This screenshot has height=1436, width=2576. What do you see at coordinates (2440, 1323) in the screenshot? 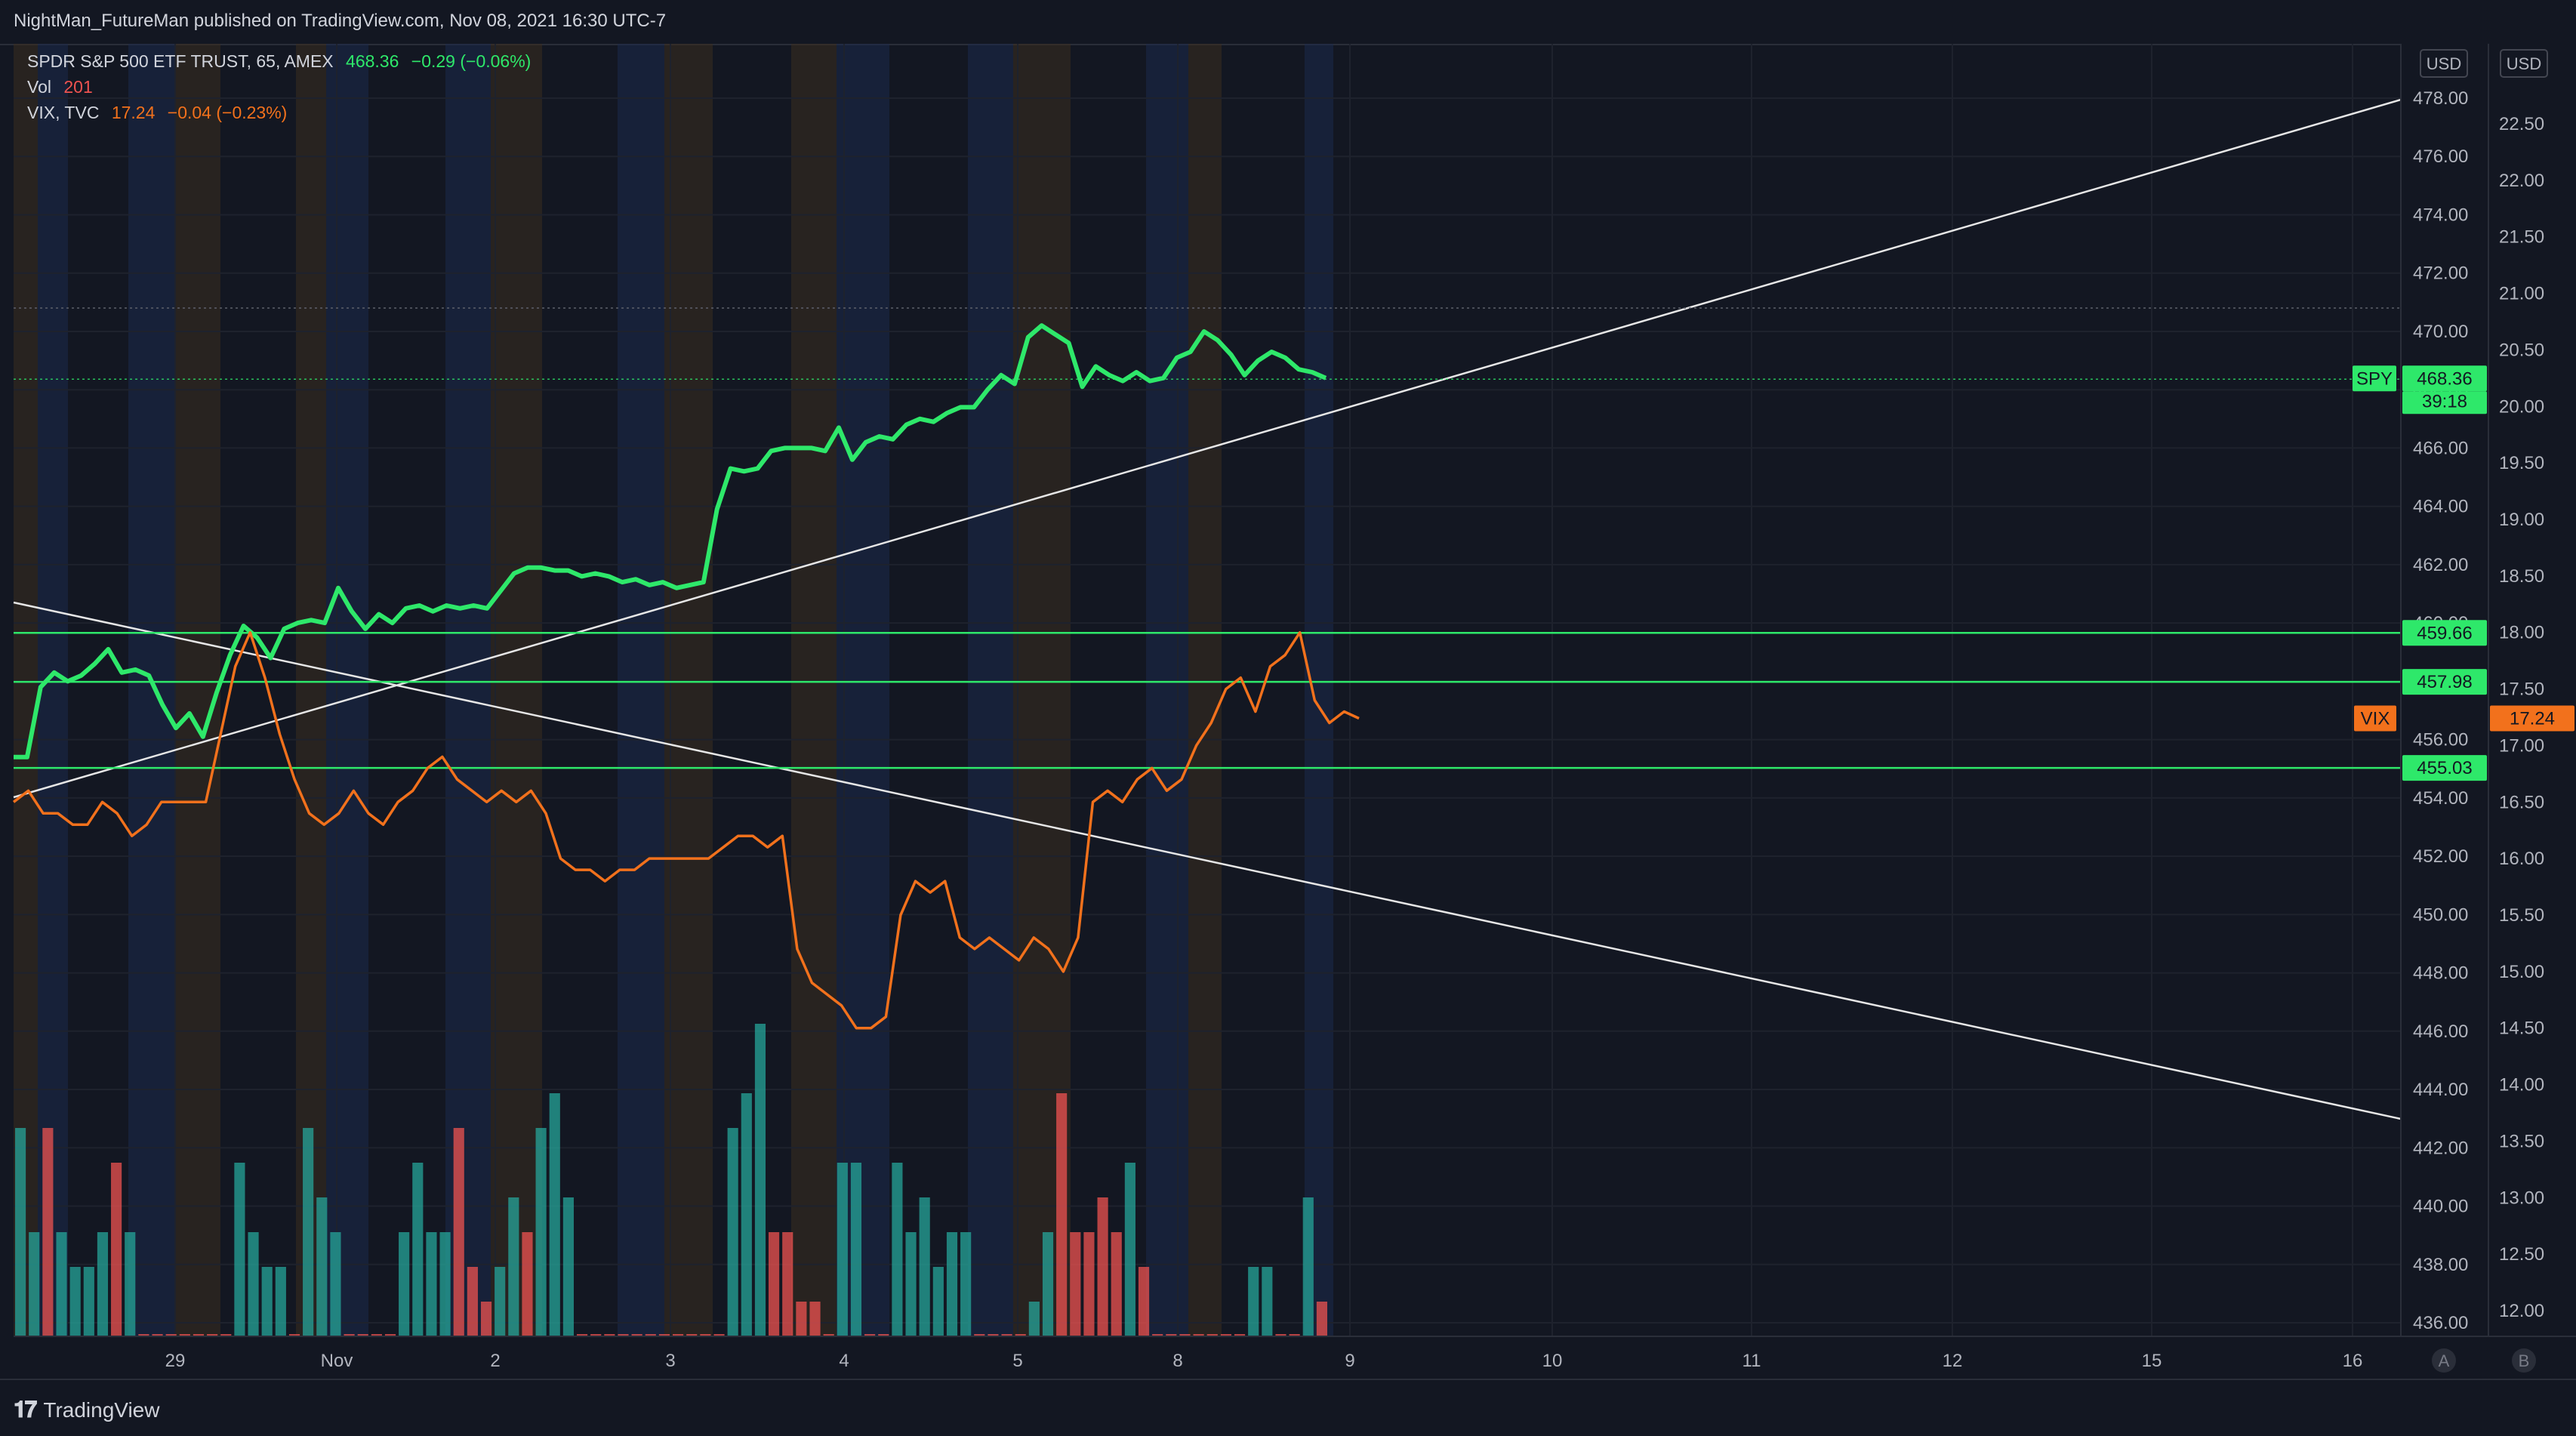
I see `price-tick-label: 436.00` at bounding box center [2440, 1323].